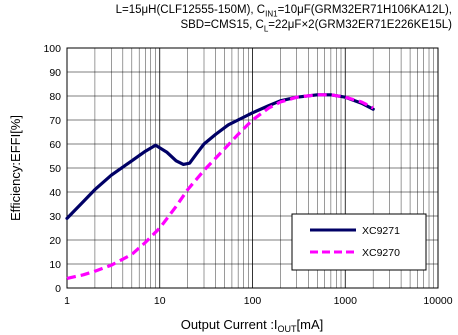 This screenshot has height=335, width=458. Describe the element at coordinates (52, 49) in the screenshot. I see `y-tick-label: 100` at that location.